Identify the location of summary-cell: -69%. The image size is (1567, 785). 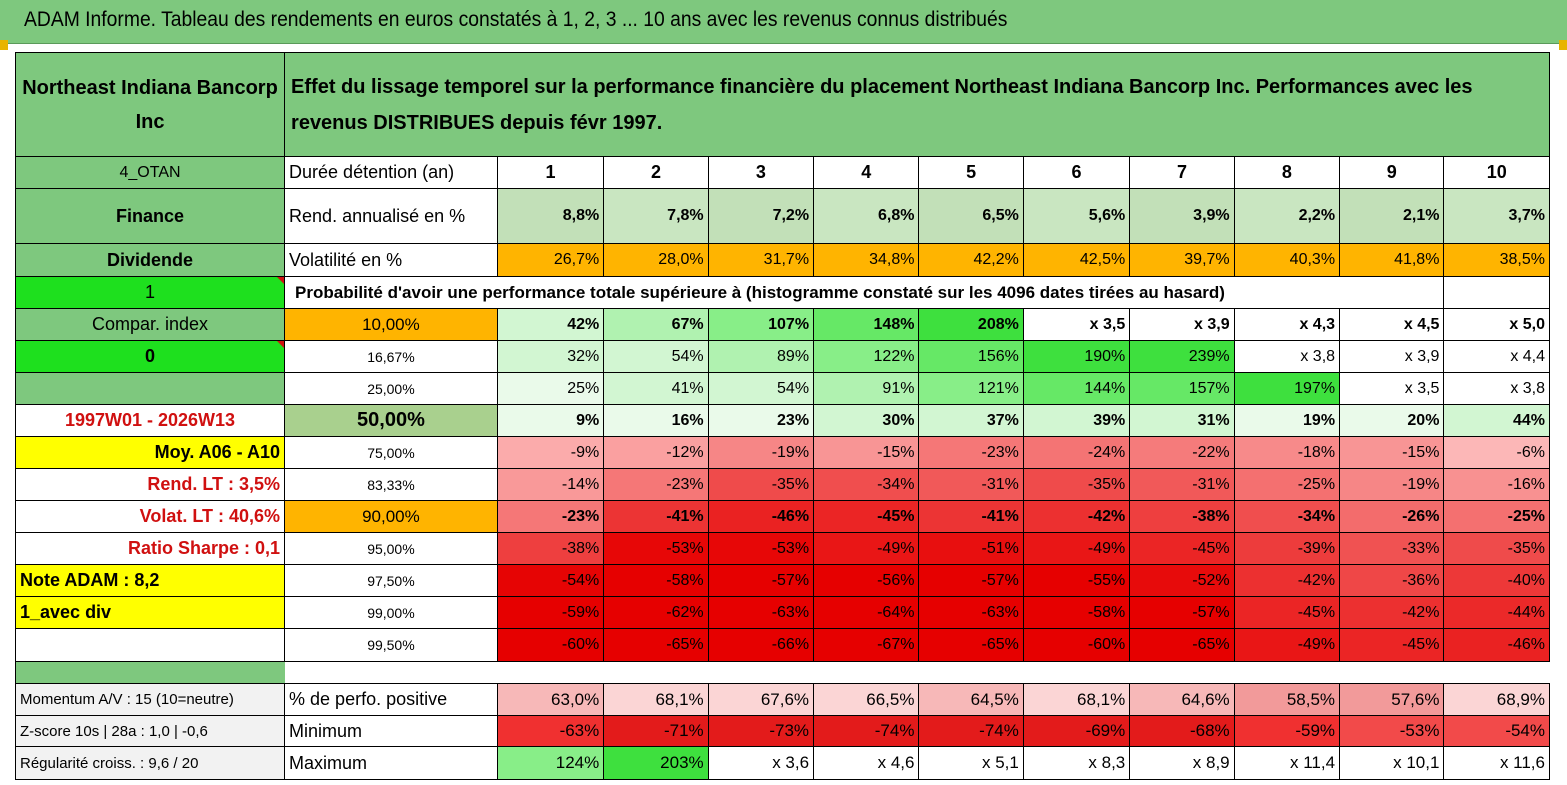
(1076, 731).